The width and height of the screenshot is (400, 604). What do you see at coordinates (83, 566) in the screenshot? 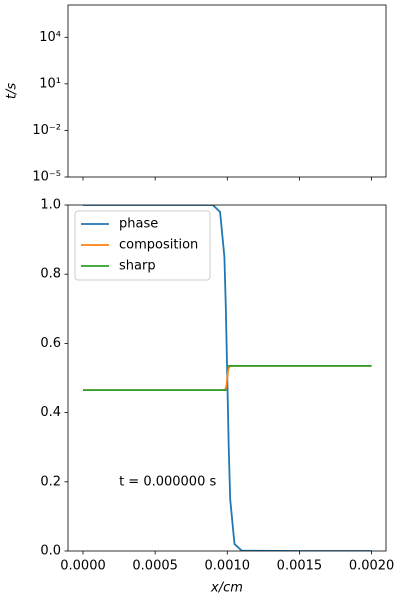
I see `x-tick-label: 0.0000` at bounding box center [83, 566].